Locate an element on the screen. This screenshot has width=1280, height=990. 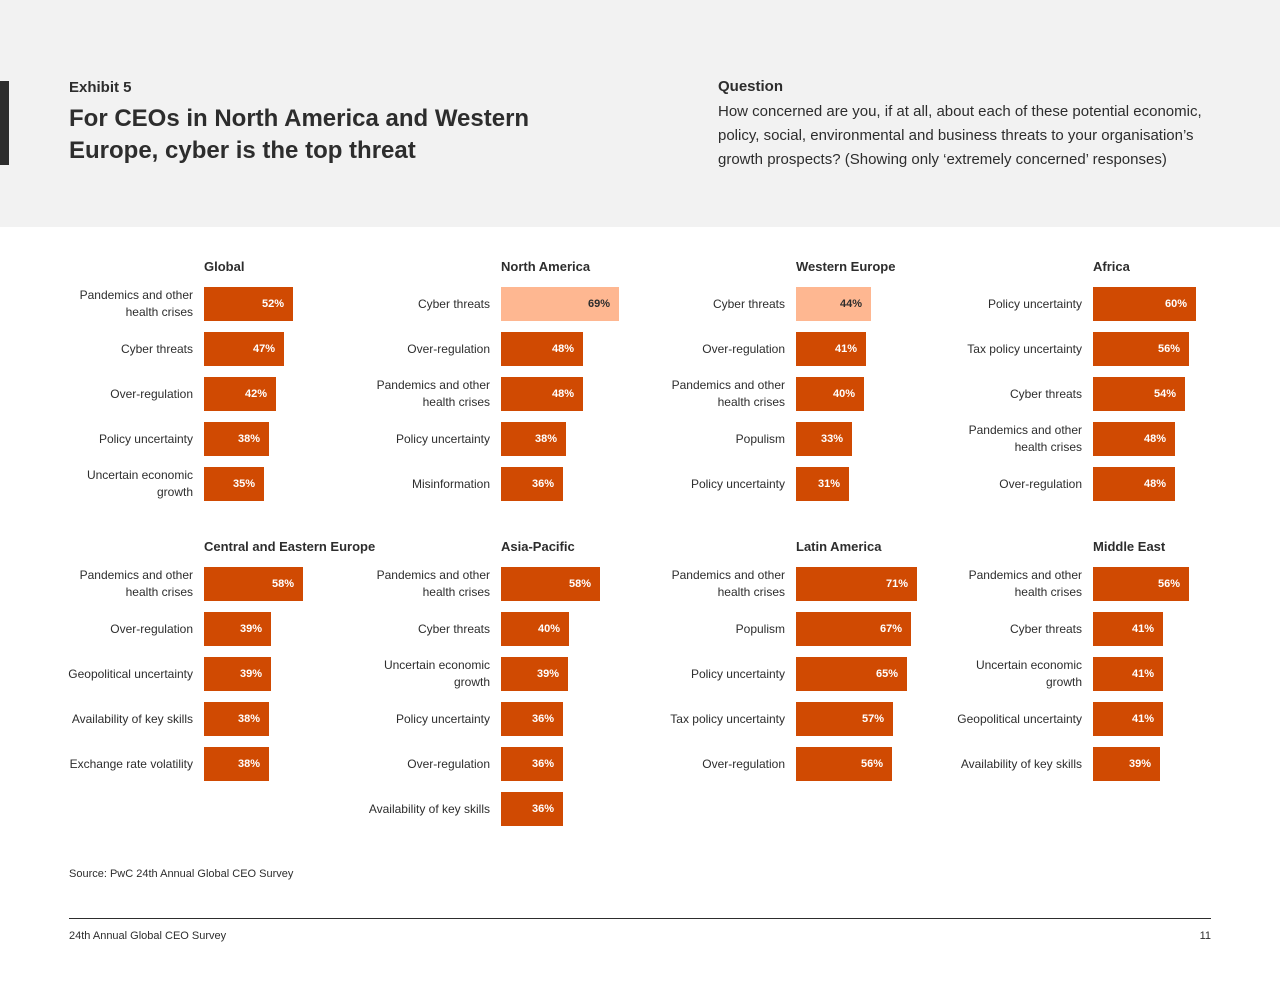
bar: 44% is located at coordinates (833, 304).